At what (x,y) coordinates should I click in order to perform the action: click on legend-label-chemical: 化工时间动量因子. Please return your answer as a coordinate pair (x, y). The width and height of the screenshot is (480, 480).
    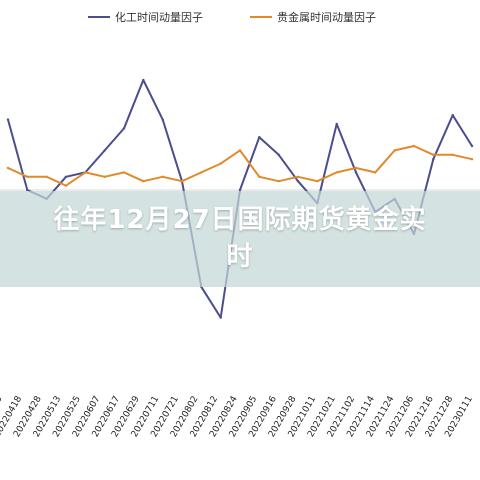
    Looking at the image, I should click on (159, 17).